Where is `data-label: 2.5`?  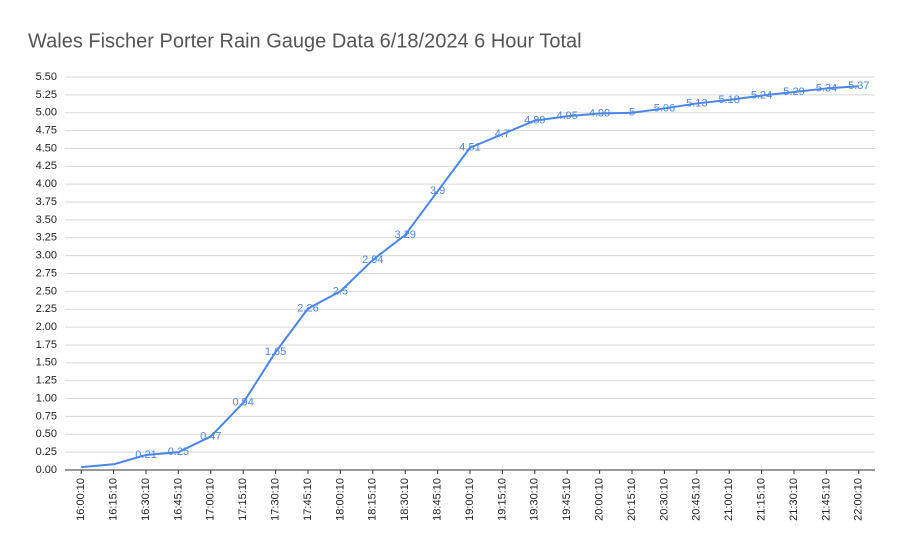
data-label: 2.5 is located at coordinates (340, 291).